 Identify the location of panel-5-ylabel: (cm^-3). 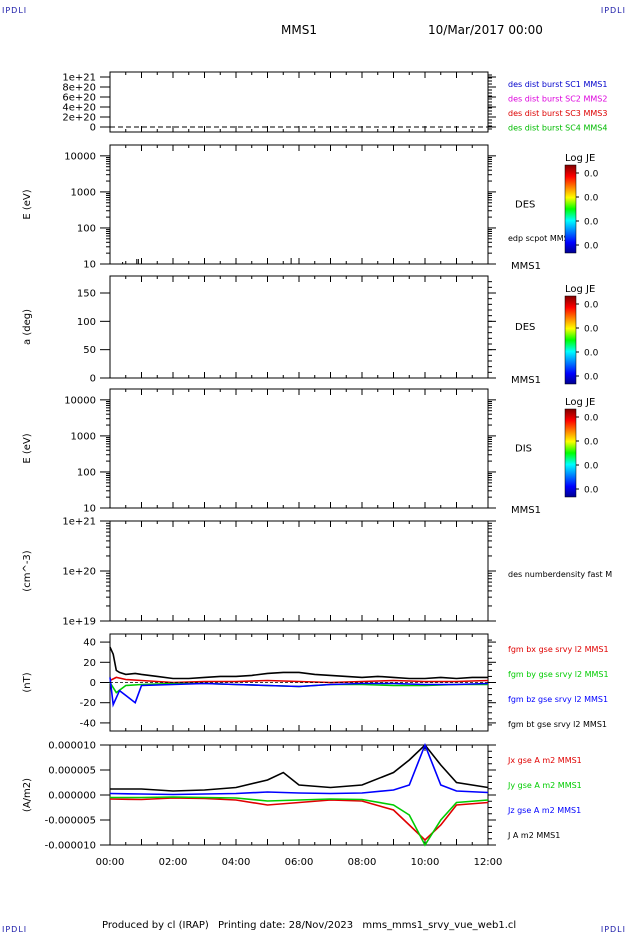
(27, 570).